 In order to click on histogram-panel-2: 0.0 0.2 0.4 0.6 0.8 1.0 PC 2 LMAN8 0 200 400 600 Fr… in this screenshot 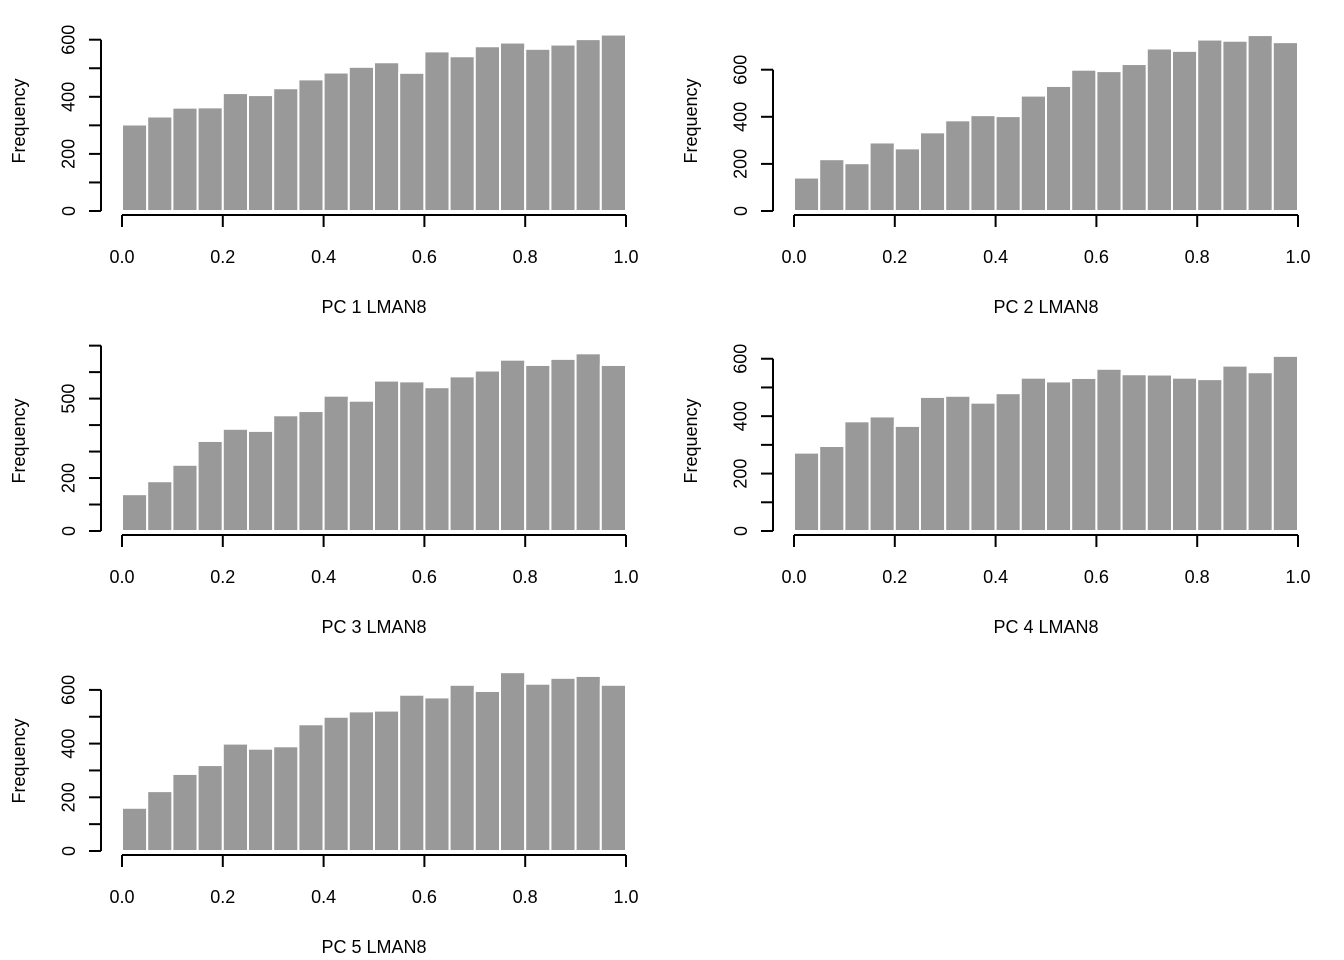, I will do `click(996, 175)`.